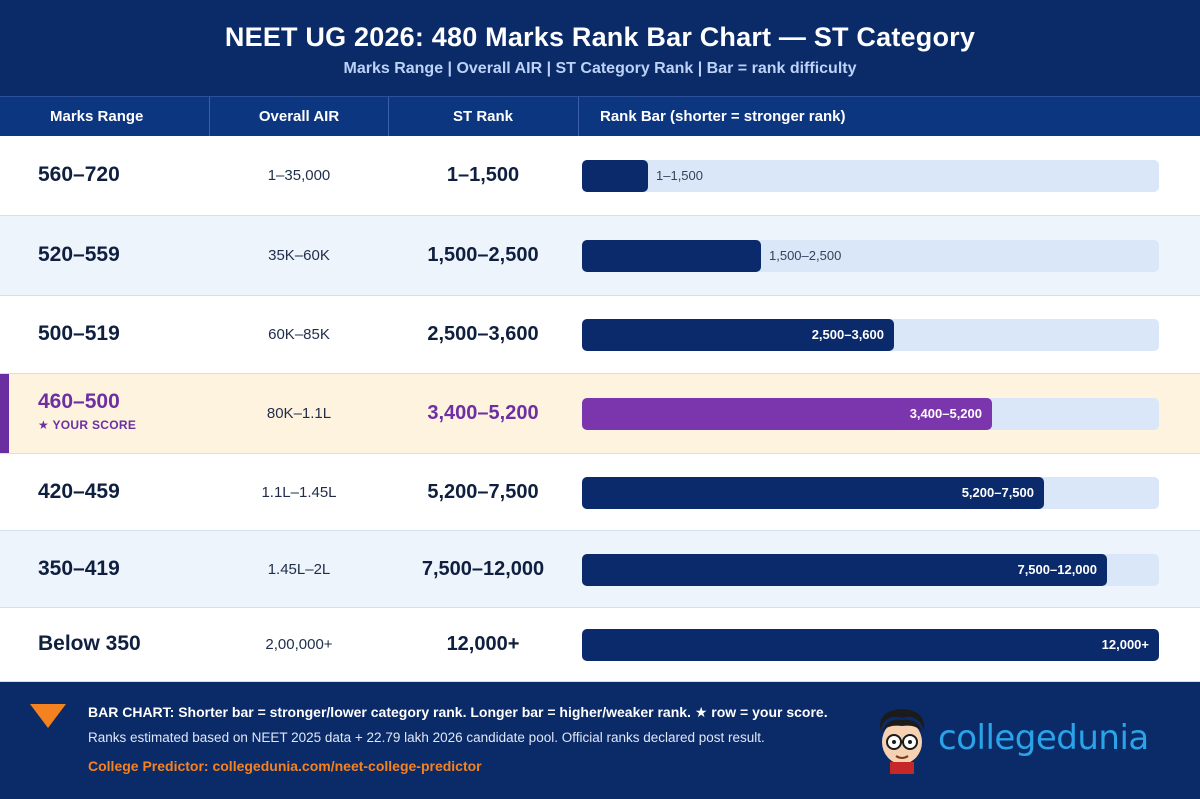  Describe the element at coordinates (945, 413) in the screenshot. I see `rank-bar-label: 3,400–5,200` at that location.